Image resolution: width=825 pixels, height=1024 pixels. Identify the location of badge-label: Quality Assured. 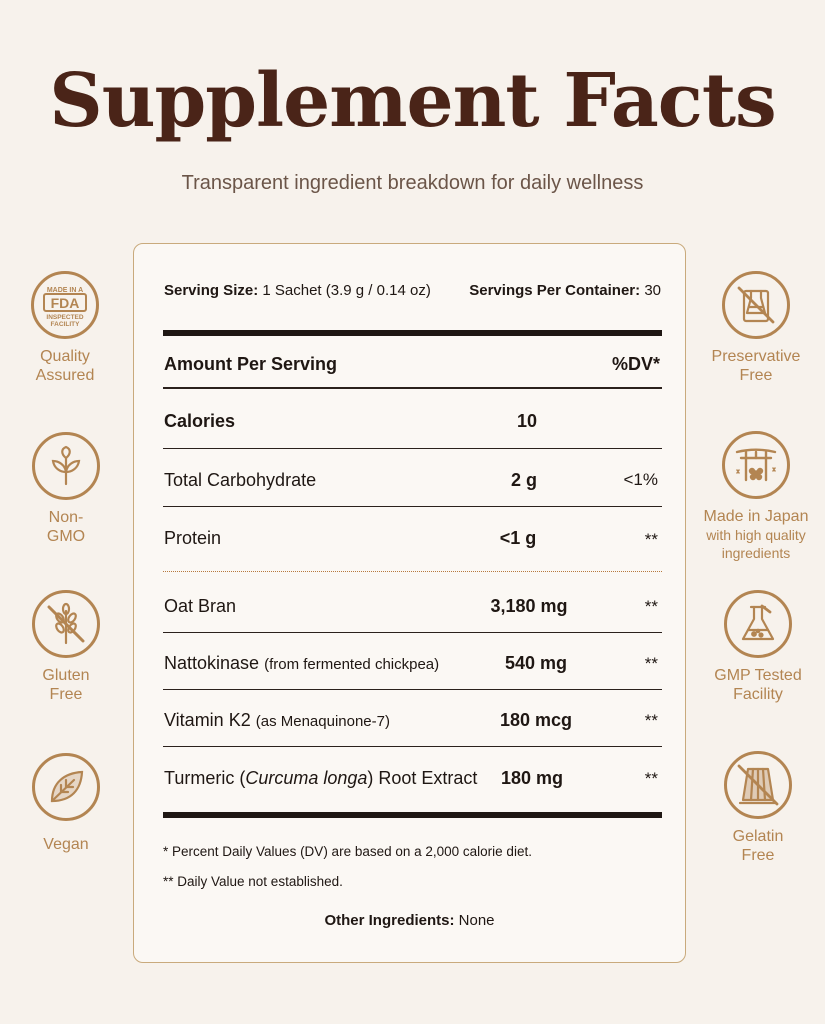
(65, 366).